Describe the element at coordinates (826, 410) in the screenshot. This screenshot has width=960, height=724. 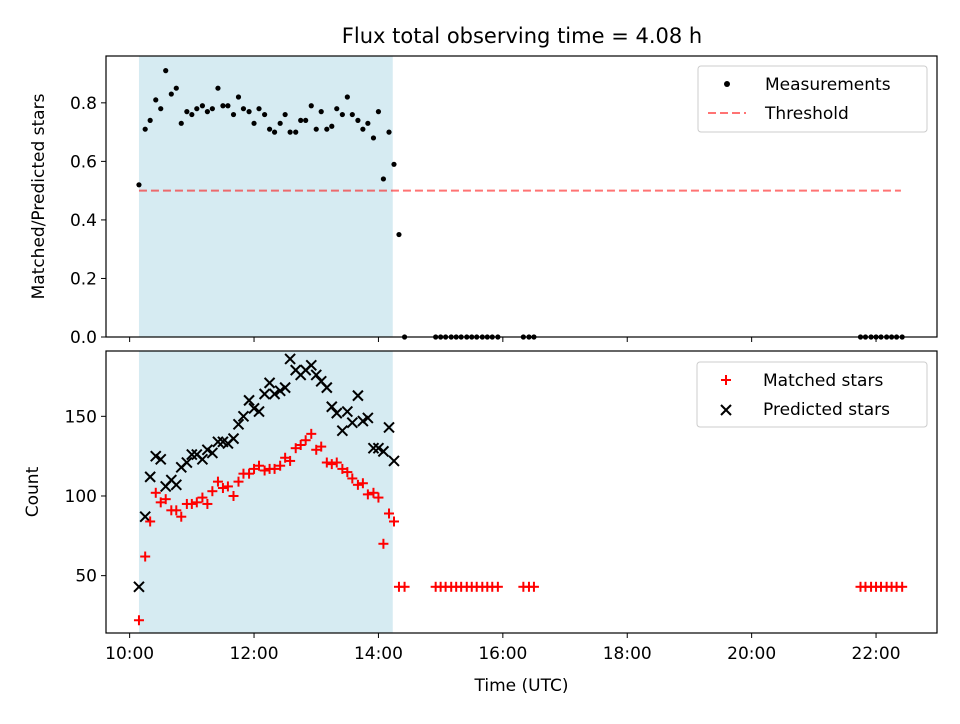
I see `predicted-stars-legend-label: Predicted stars` at that location.